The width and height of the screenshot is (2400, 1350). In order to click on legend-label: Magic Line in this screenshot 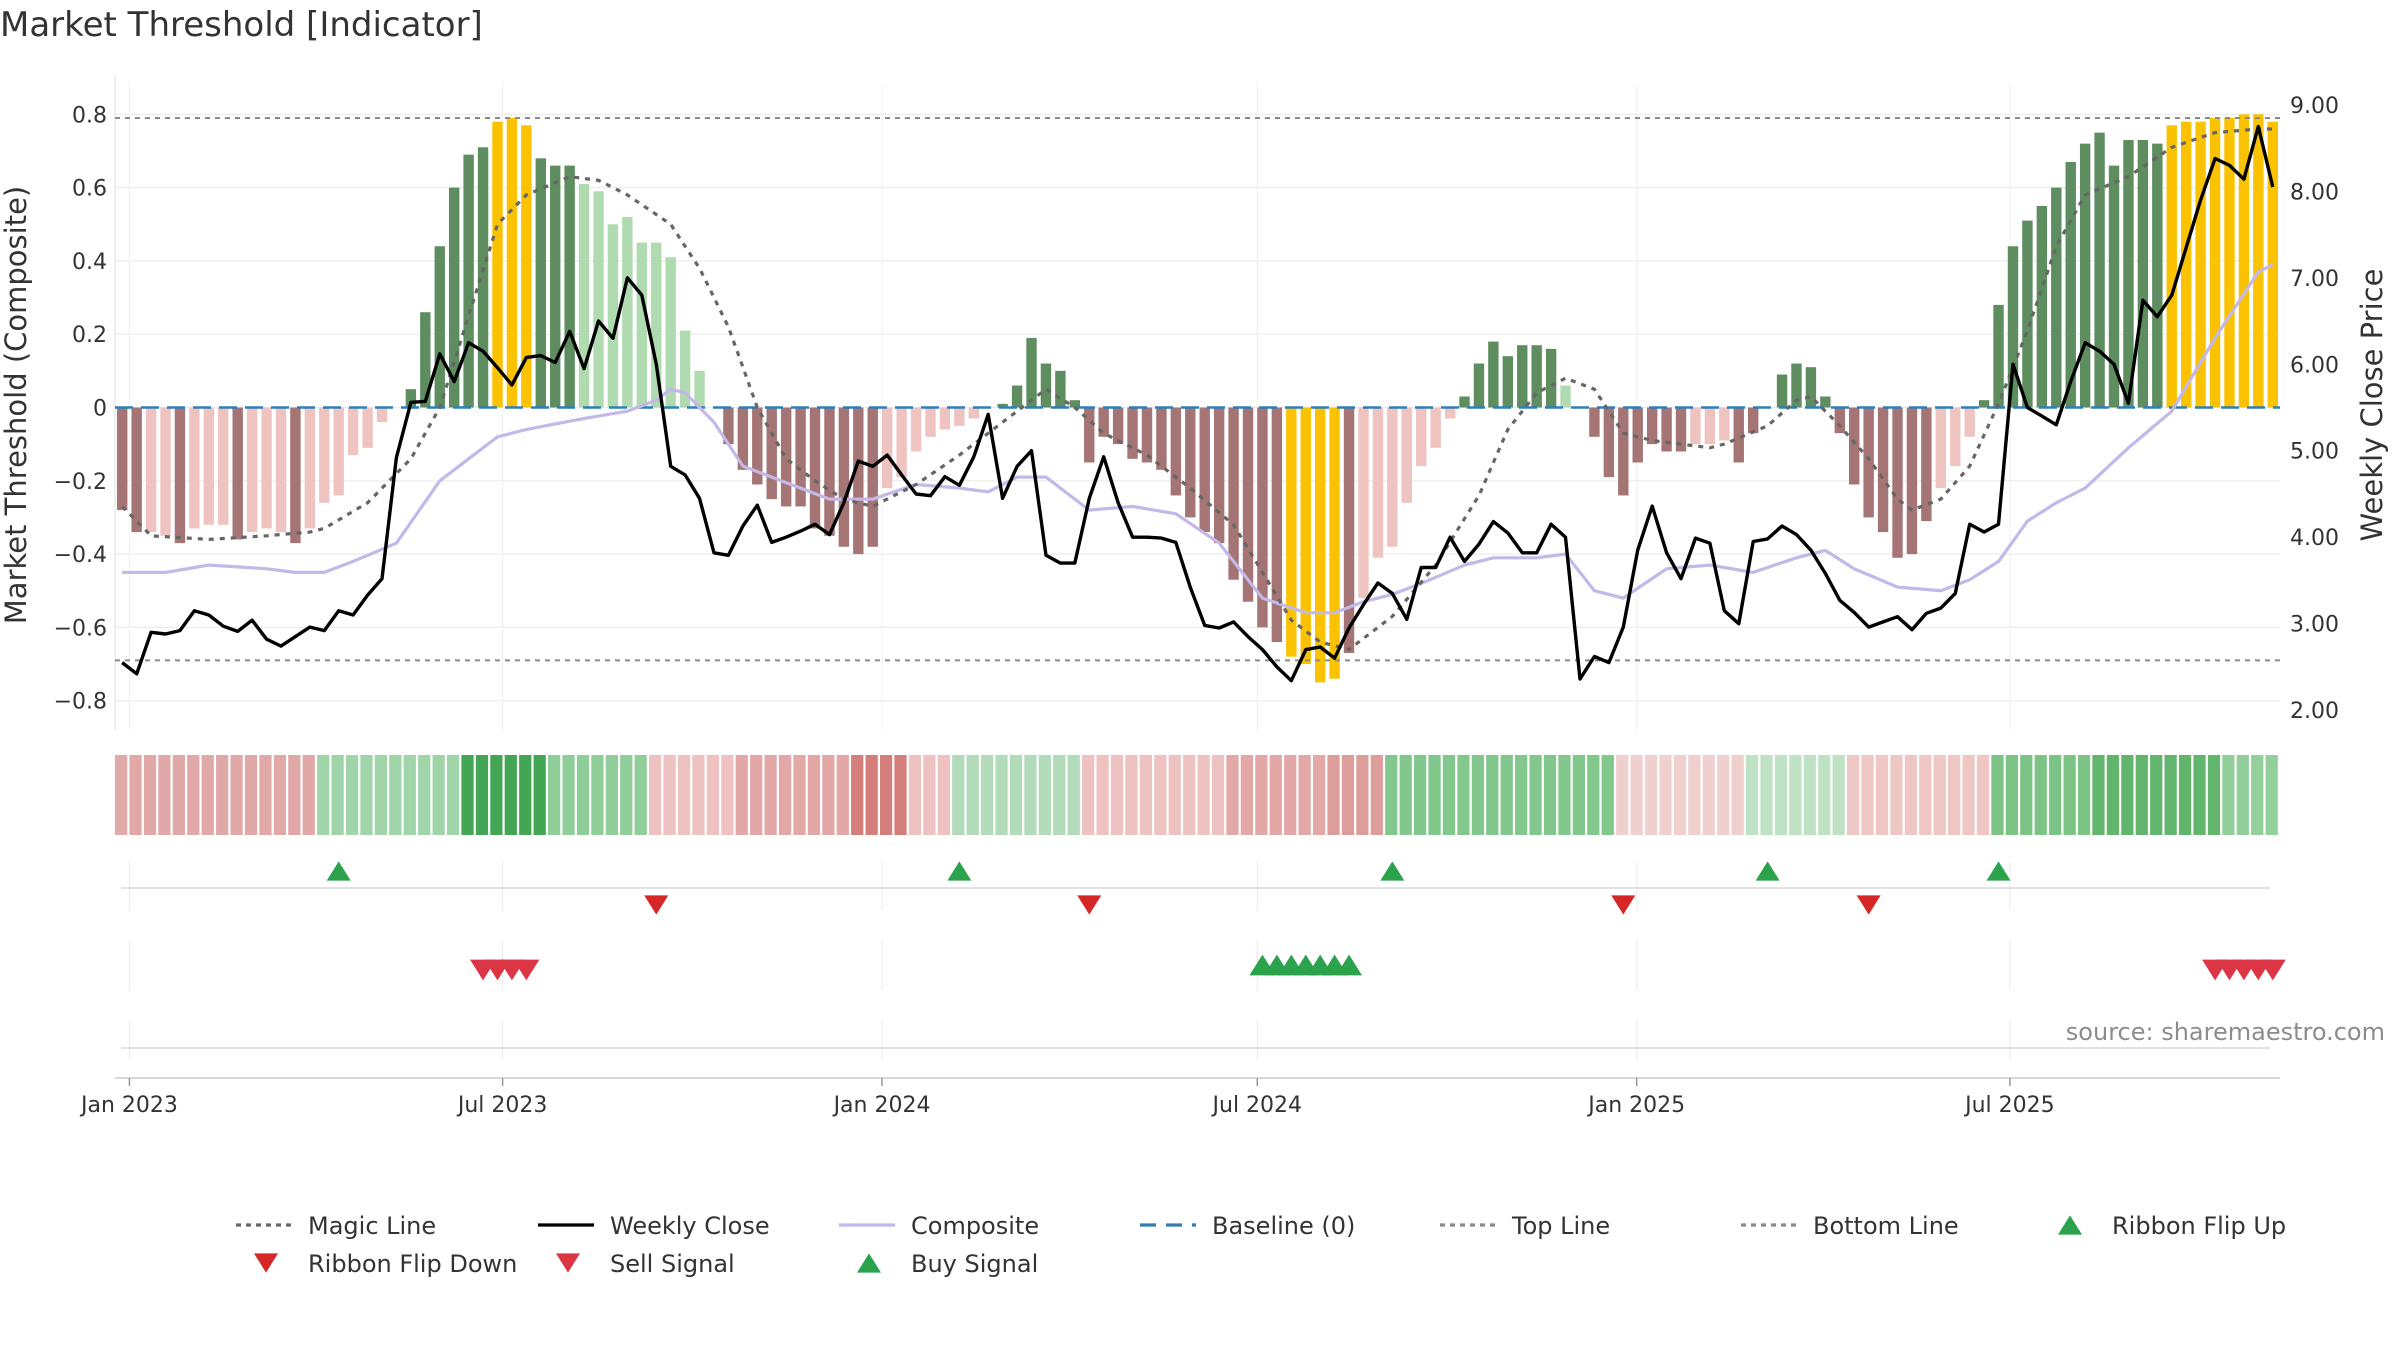, I will do `click(372, 1226)`.